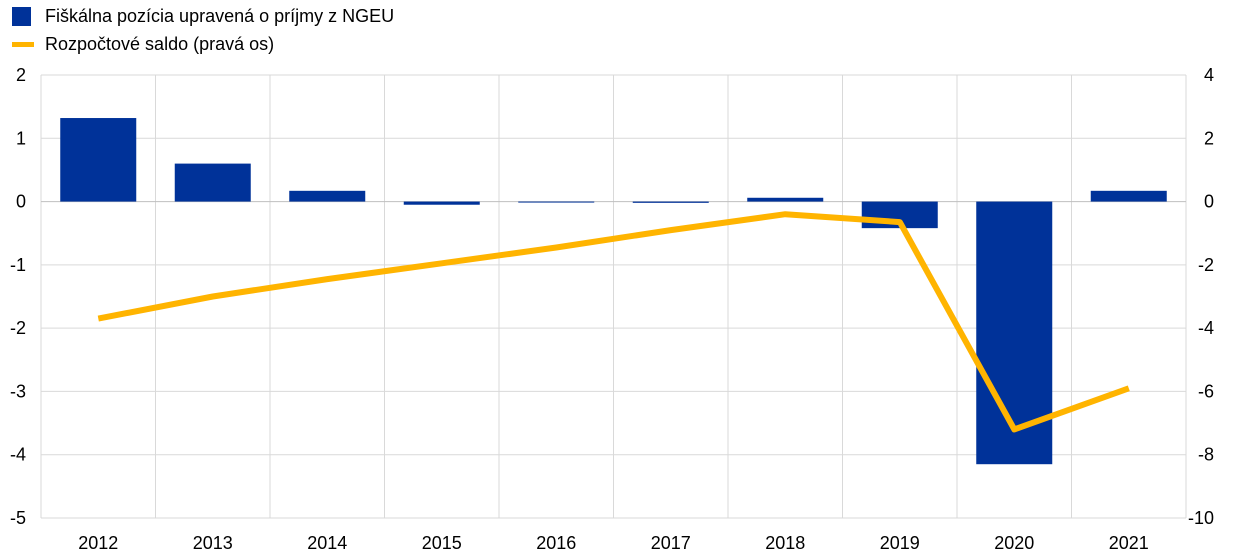 The height and width of the screenshot is (557, 1240). I want to click on y-right-tick-label: 0, so click(1209, 202).